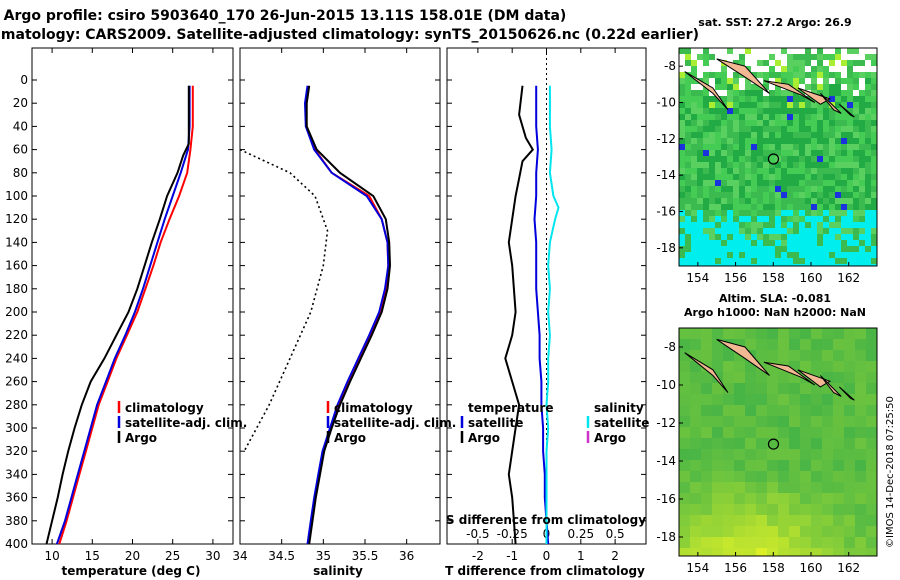  Describe the element at coordinates (670, 347) in the screenshot. I see `map-y-tick-label: -8` at that location.